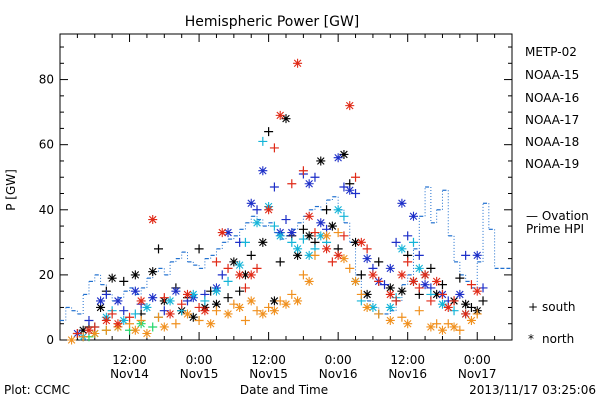 Image resolution: width=600 pixels, height=400 pixels. What do you see at coordinates (552, 120) in the screenshot?
I see `legend-entry-noaa17: NOAA-17` at bounding box center [552, 120].